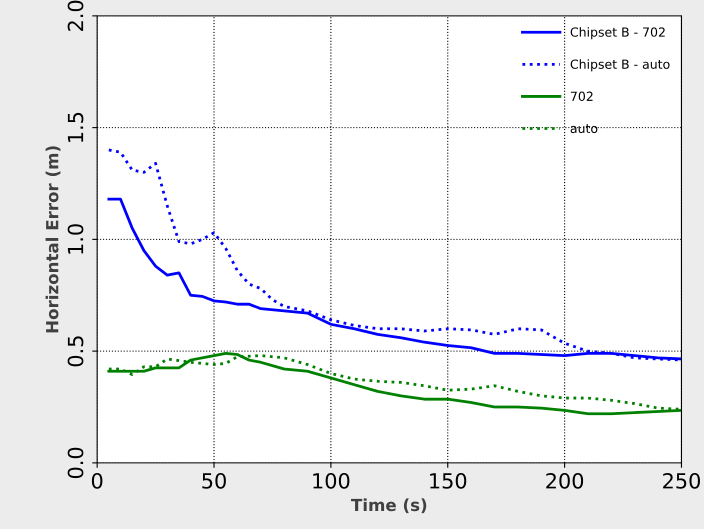 The width and height of the screenshot is (704, 529). What do you see at coordinates (448, 480) in the screenshot?
I see `x-tick-label: 150` at bounding box center [448, 480].